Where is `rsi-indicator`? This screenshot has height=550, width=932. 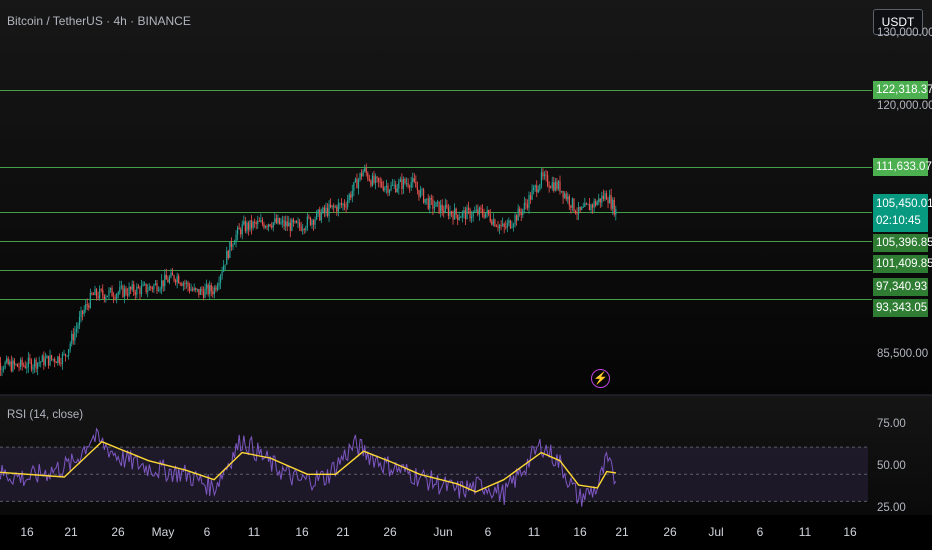
rsi-indicator is located at coordinates (434, 467).